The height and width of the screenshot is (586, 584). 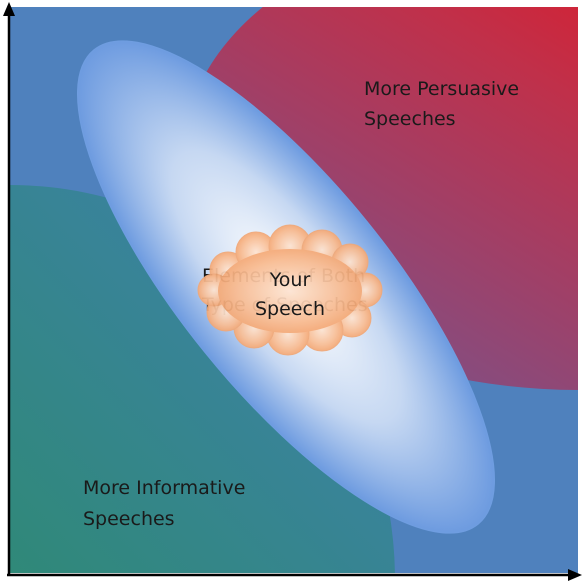 What do you see at coordinates (290, 309) in the screenshot?
I see `your-speech-label-line2: Speech` at bounding box center [290, 309].